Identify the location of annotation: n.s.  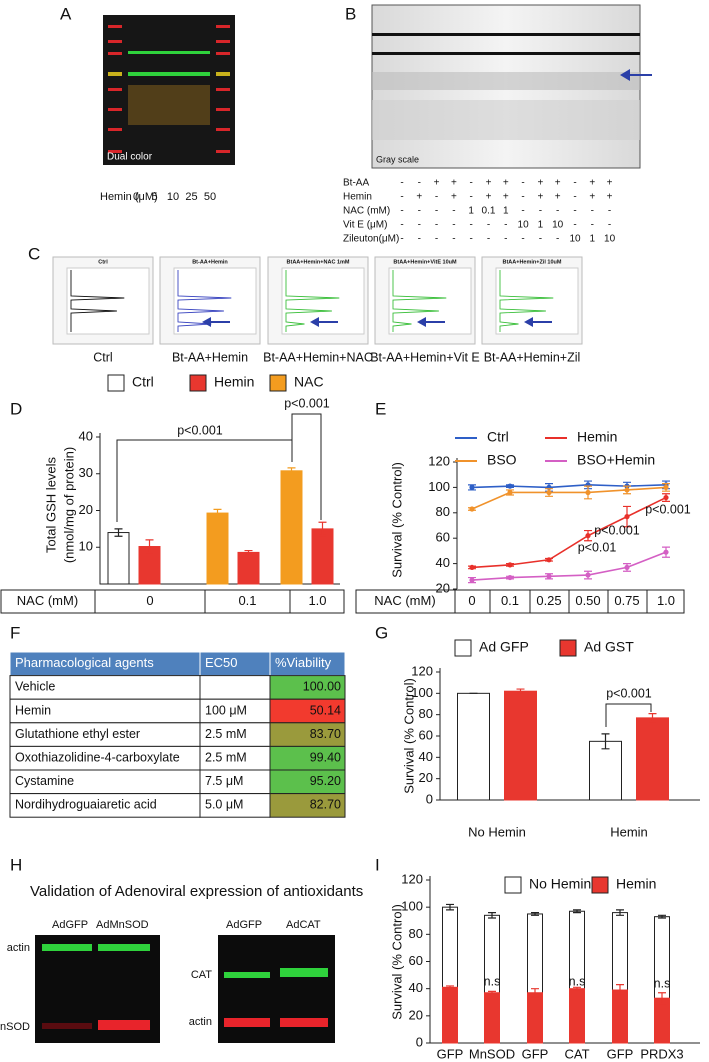
(577, 981).